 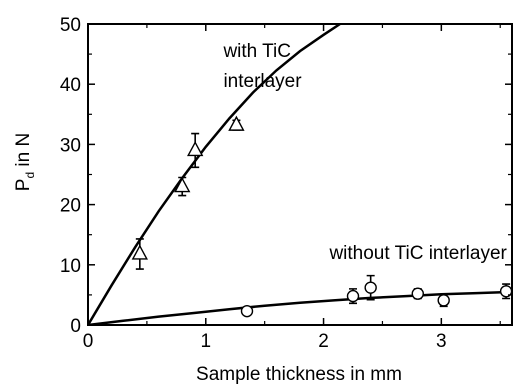 I want to click on annotation: without TiC interlayer, so click(x=417, y=253).